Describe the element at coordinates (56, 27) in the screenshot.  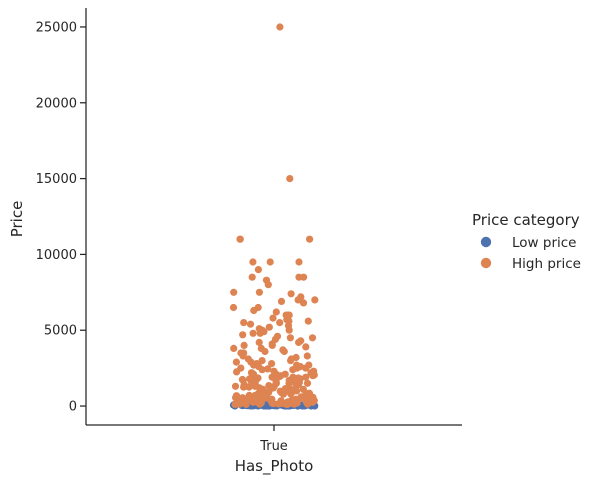
I see `y-tick-label: 25000` at that location.